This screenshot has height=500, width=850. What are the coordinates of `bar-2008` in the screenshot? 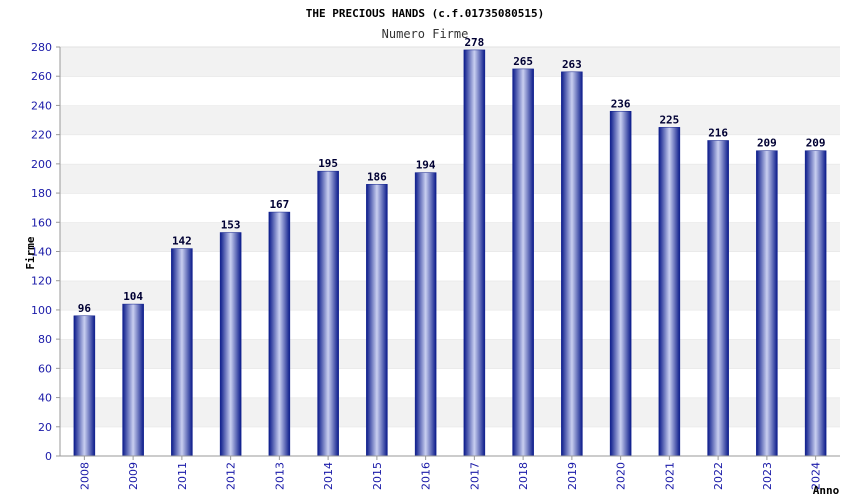 It's located at (84, 386).